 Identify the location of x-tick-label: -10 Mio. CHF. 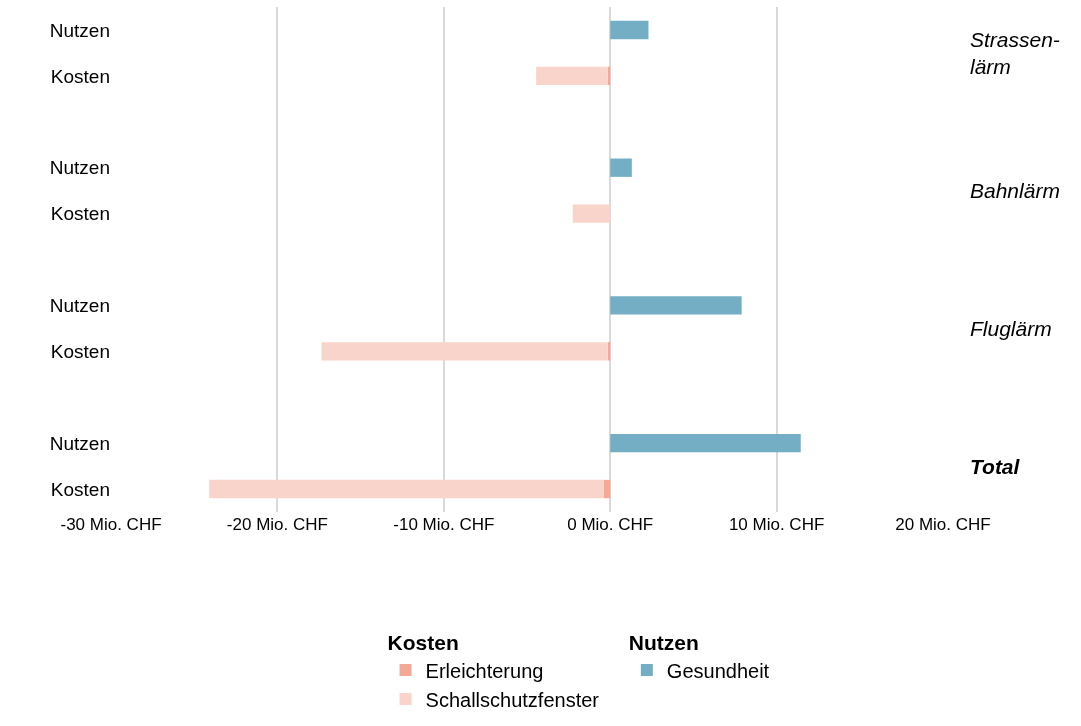
(444, 524).